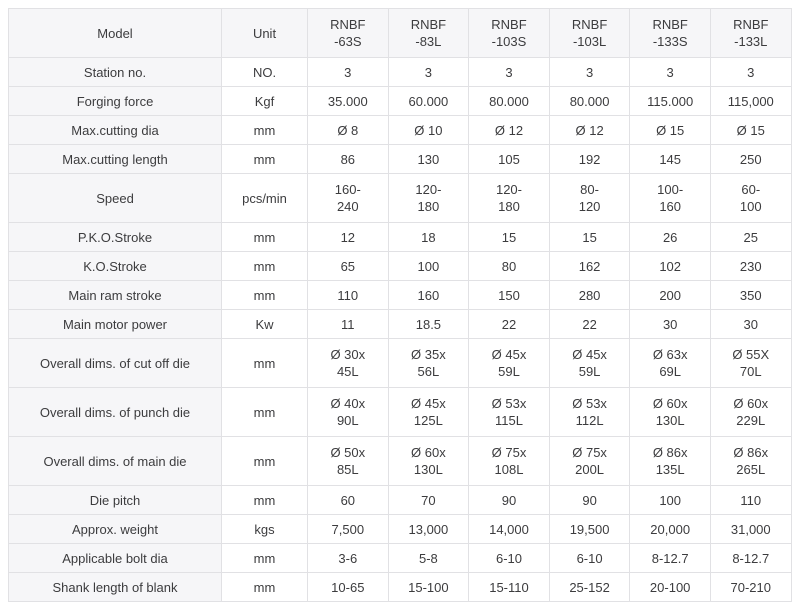 The width and height of the screenshot is (800, 602). What do you see at coordinates (115, 412) in the screenshot?
I see `row-label-cell: Overall dims. of punch die` at bounding box center [115, 412].